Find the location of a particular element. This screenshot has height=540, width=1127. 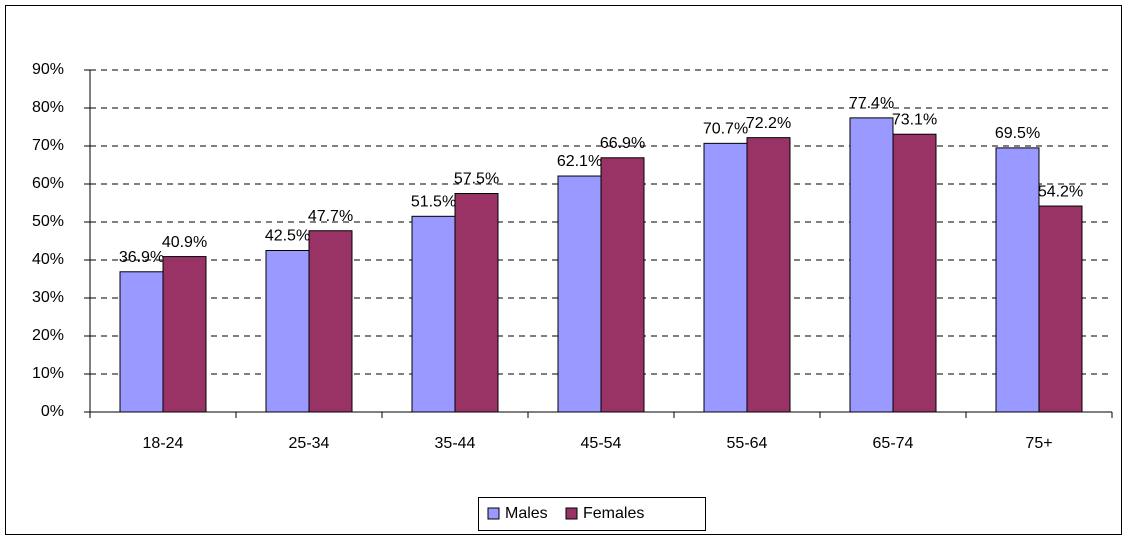

value-label: 57.5% is located at coordinates (476, 179).